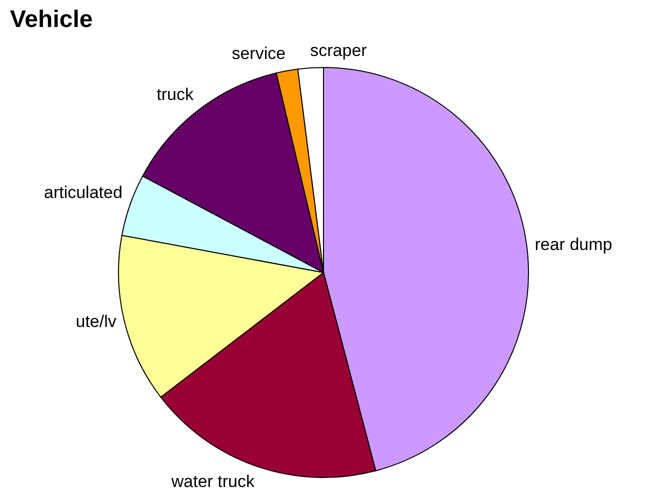  I want to click on slice-label: articulated, so click(83, 192).